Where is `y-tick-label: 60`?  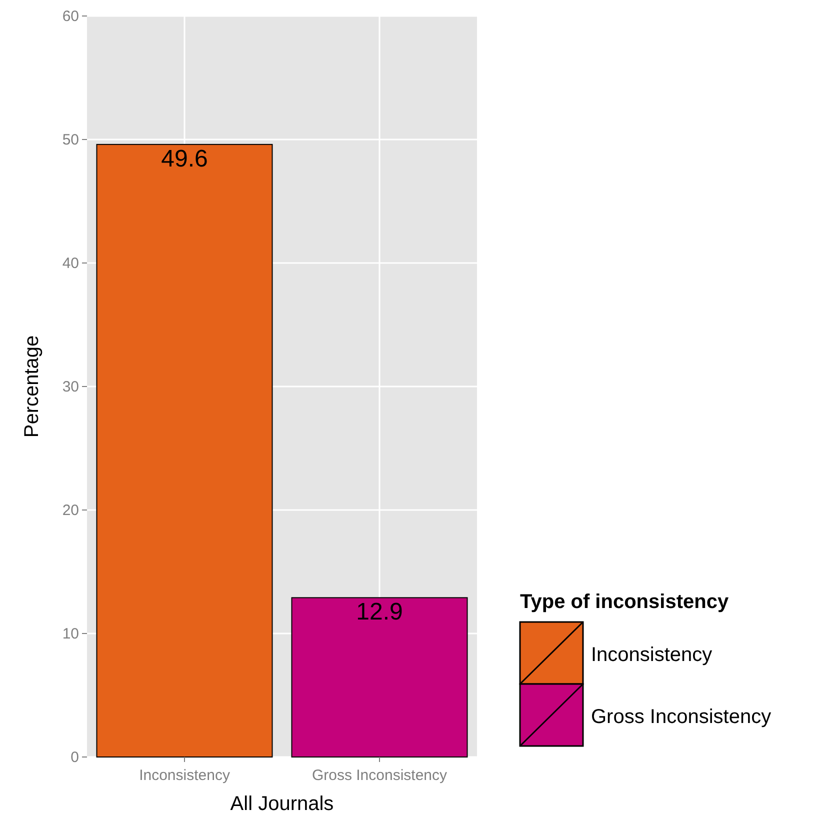 y-tick-label: 60 is located at coordinates (70, 16).